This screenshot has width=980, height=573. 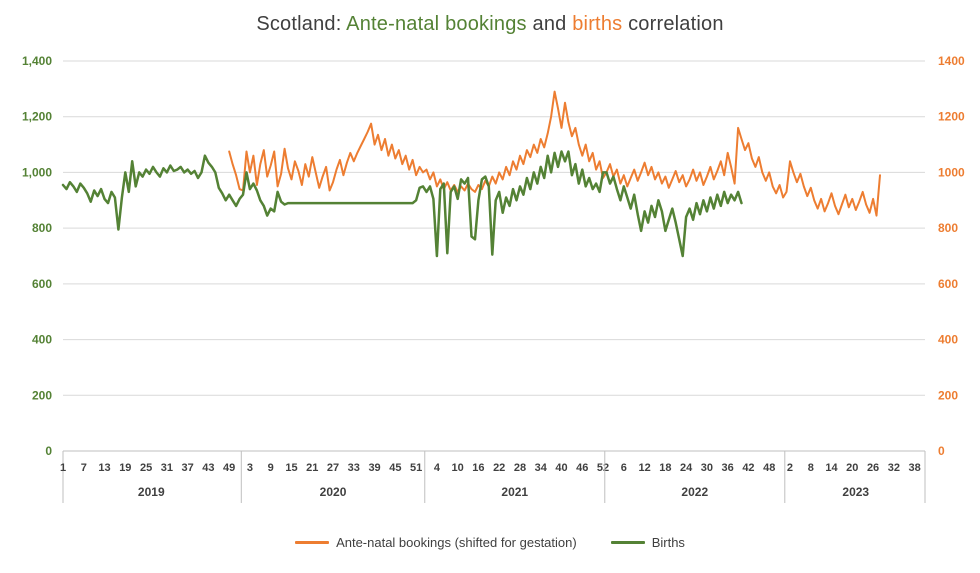 I want to click on births-line-swatch, so click(x=627, y=542).